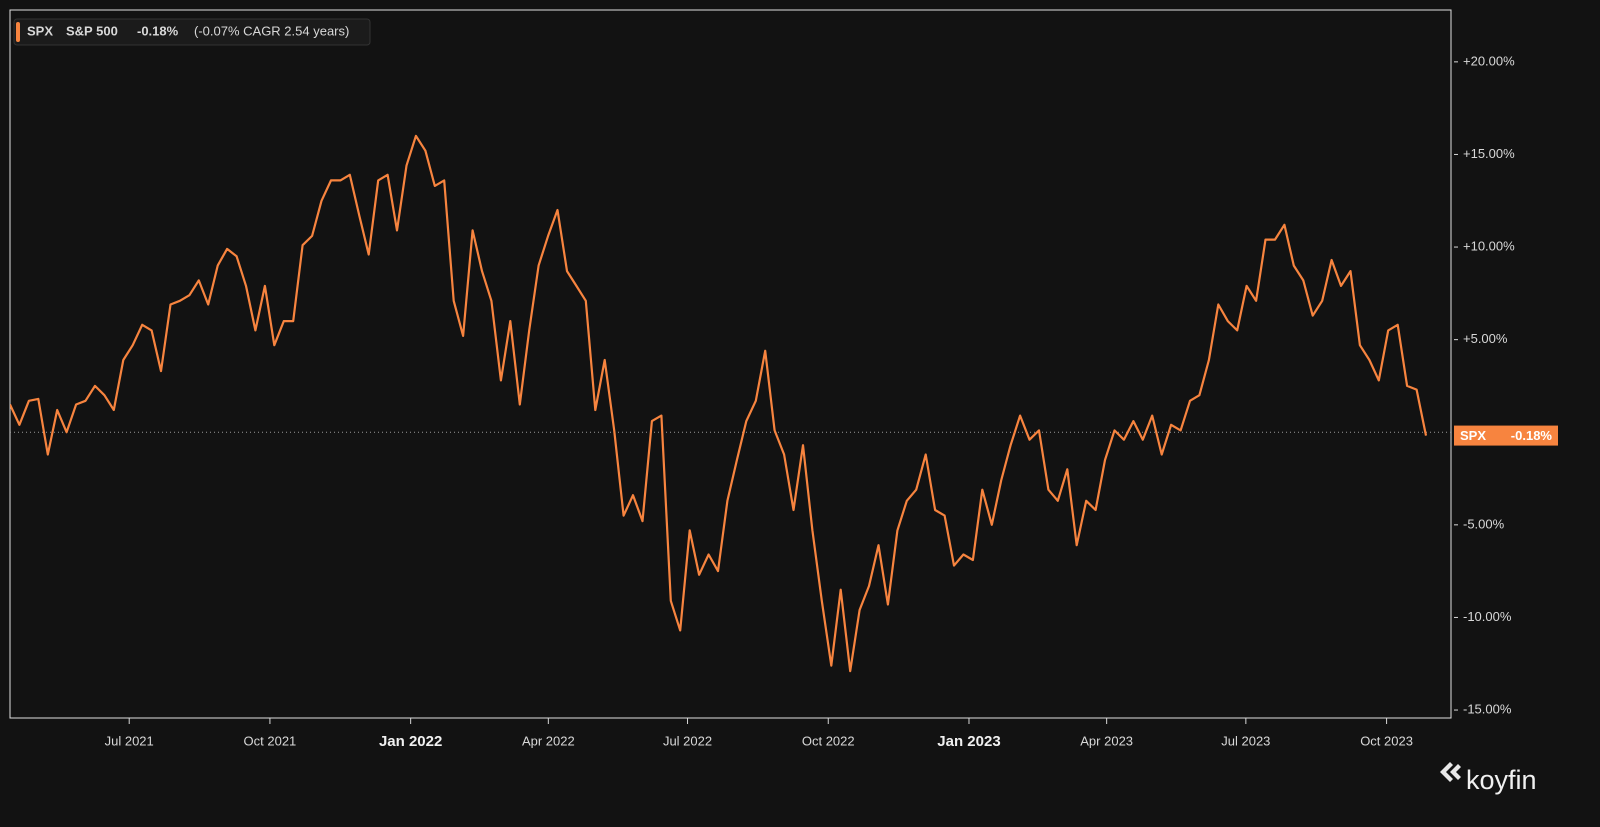  I want to click on legend-swatch, so click(18, 32).